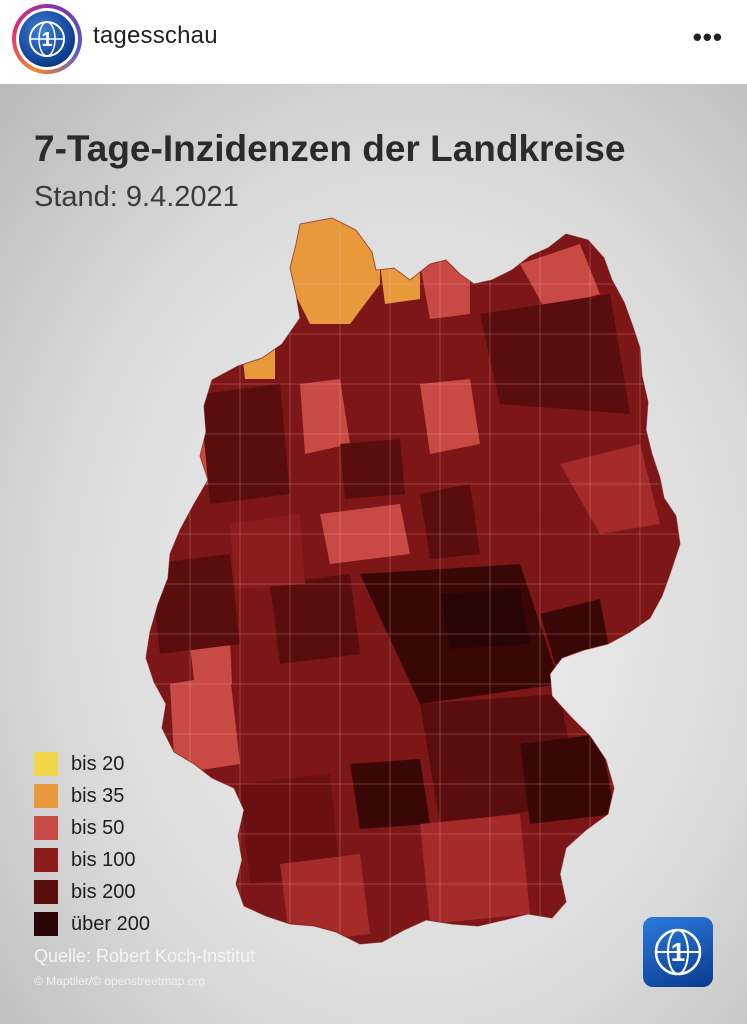 This screenshot has height=1024, width=747. What do you see at coordinates (373, 42) in the screenshot?
I see `post-header: 1 tagesschau •••` at bounding box center [373, 42].